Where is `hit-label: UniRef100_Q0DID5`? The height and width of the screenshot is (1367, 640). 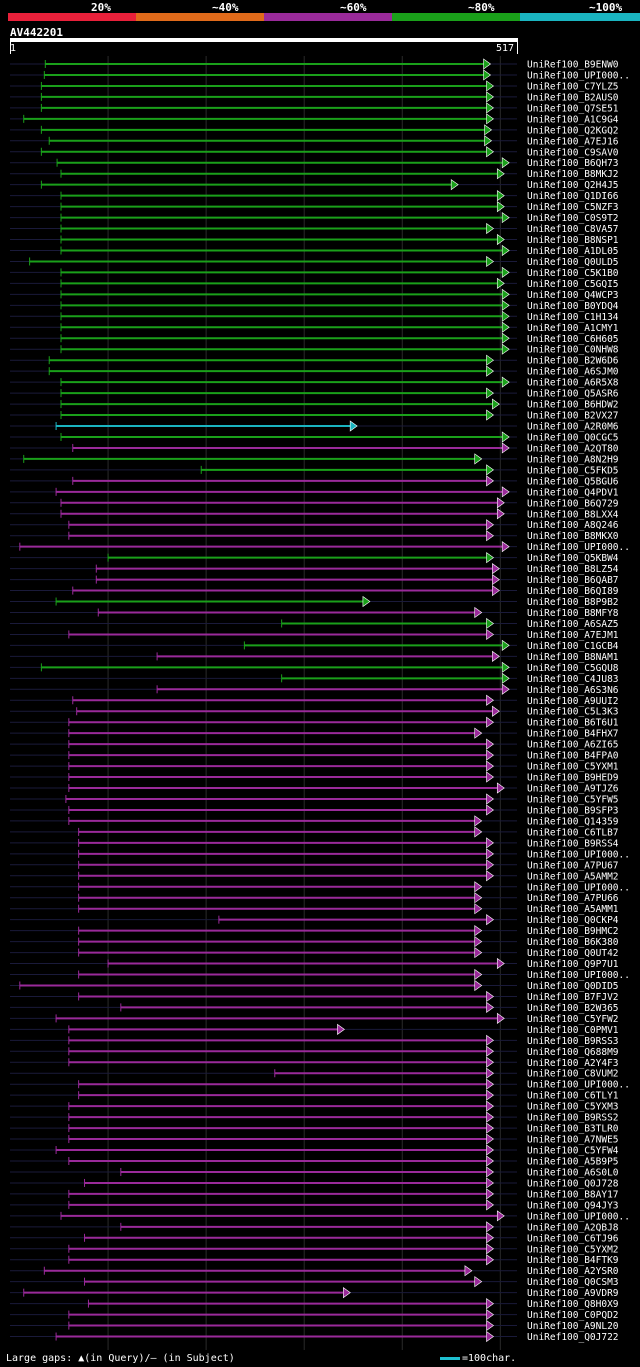
hit-label: UniRef100_Q0DID5 is located at coordinates (573, 986).